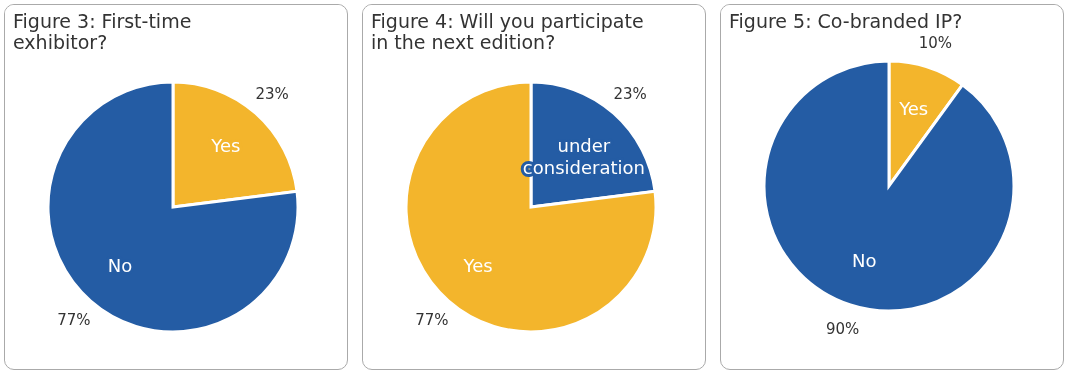 The height and width of the screenshot is (379, 1080). What do you see at coordinates (935, 43) in the screenshot?
I see `data-label: 10%` at bounding box center [935, 43].